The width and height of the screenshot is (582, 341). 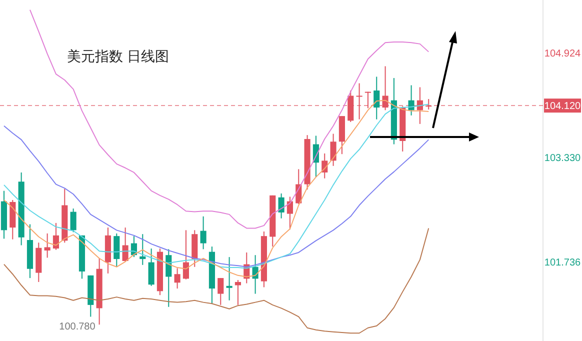 I want to click on y-tick-label: 104.924, so click(x=563, y=54).